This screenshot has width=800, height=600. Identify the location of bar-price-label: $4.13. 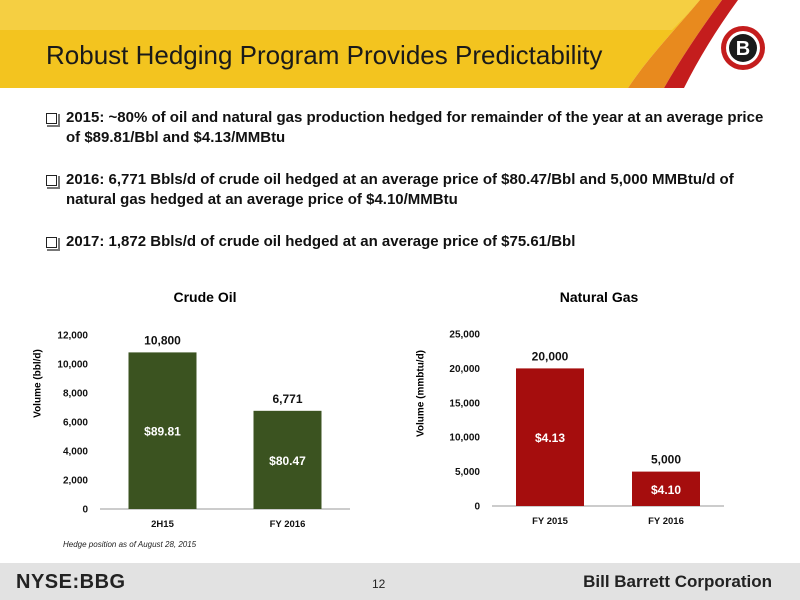
(550, 438).